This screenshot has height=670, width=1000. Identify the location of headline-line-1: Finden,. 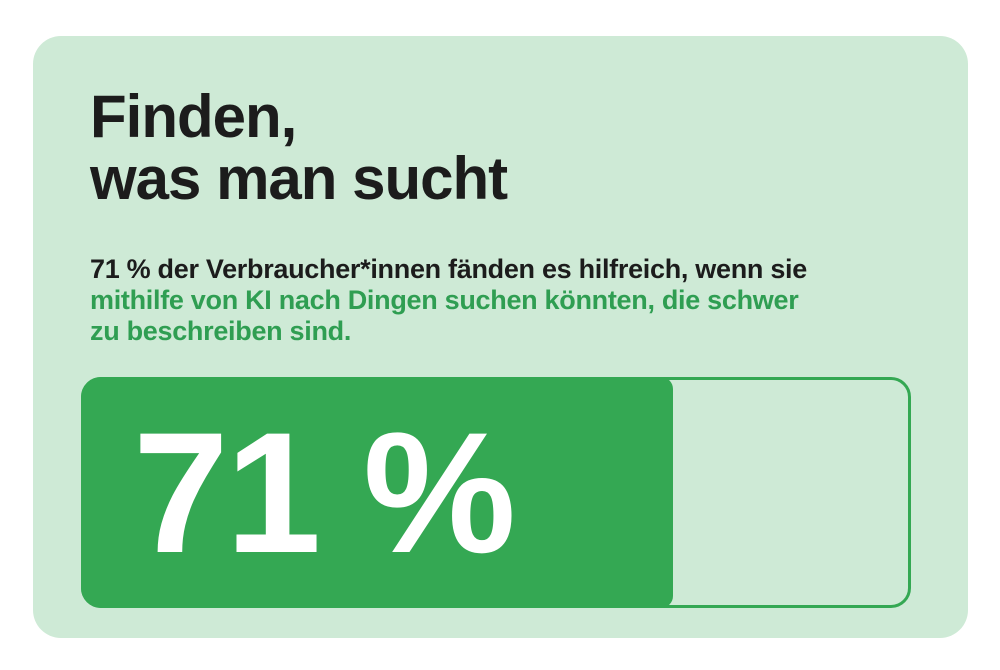
(193, 116).